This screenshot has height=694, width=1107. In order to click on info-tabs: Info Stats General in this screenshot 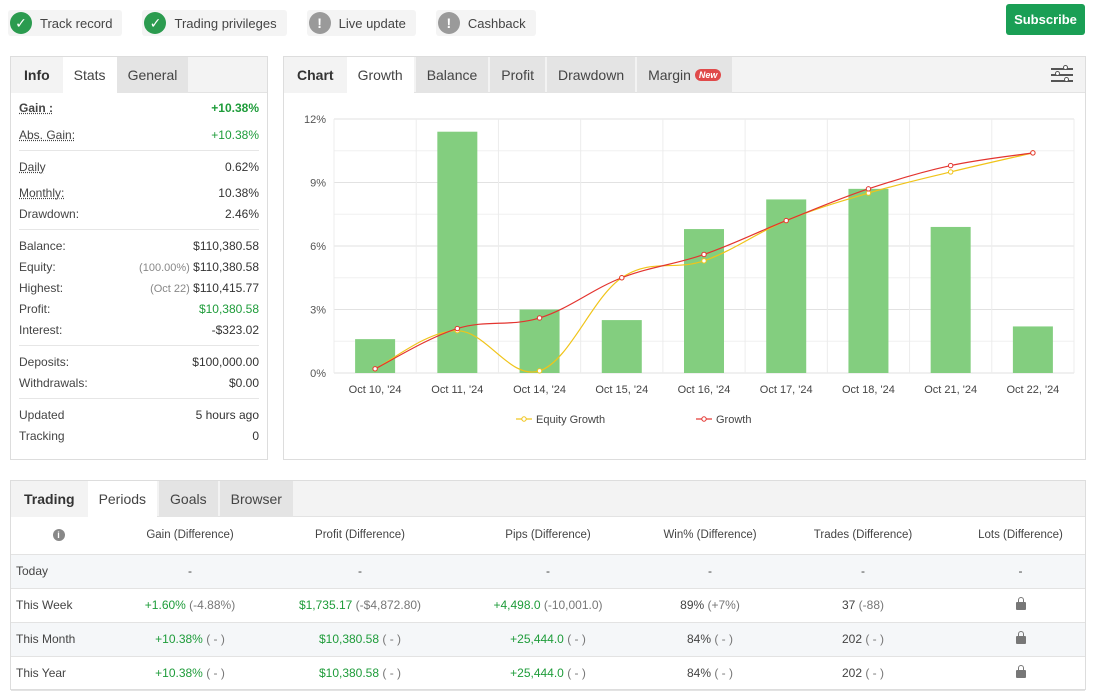, I will do `click(139, 75)`.